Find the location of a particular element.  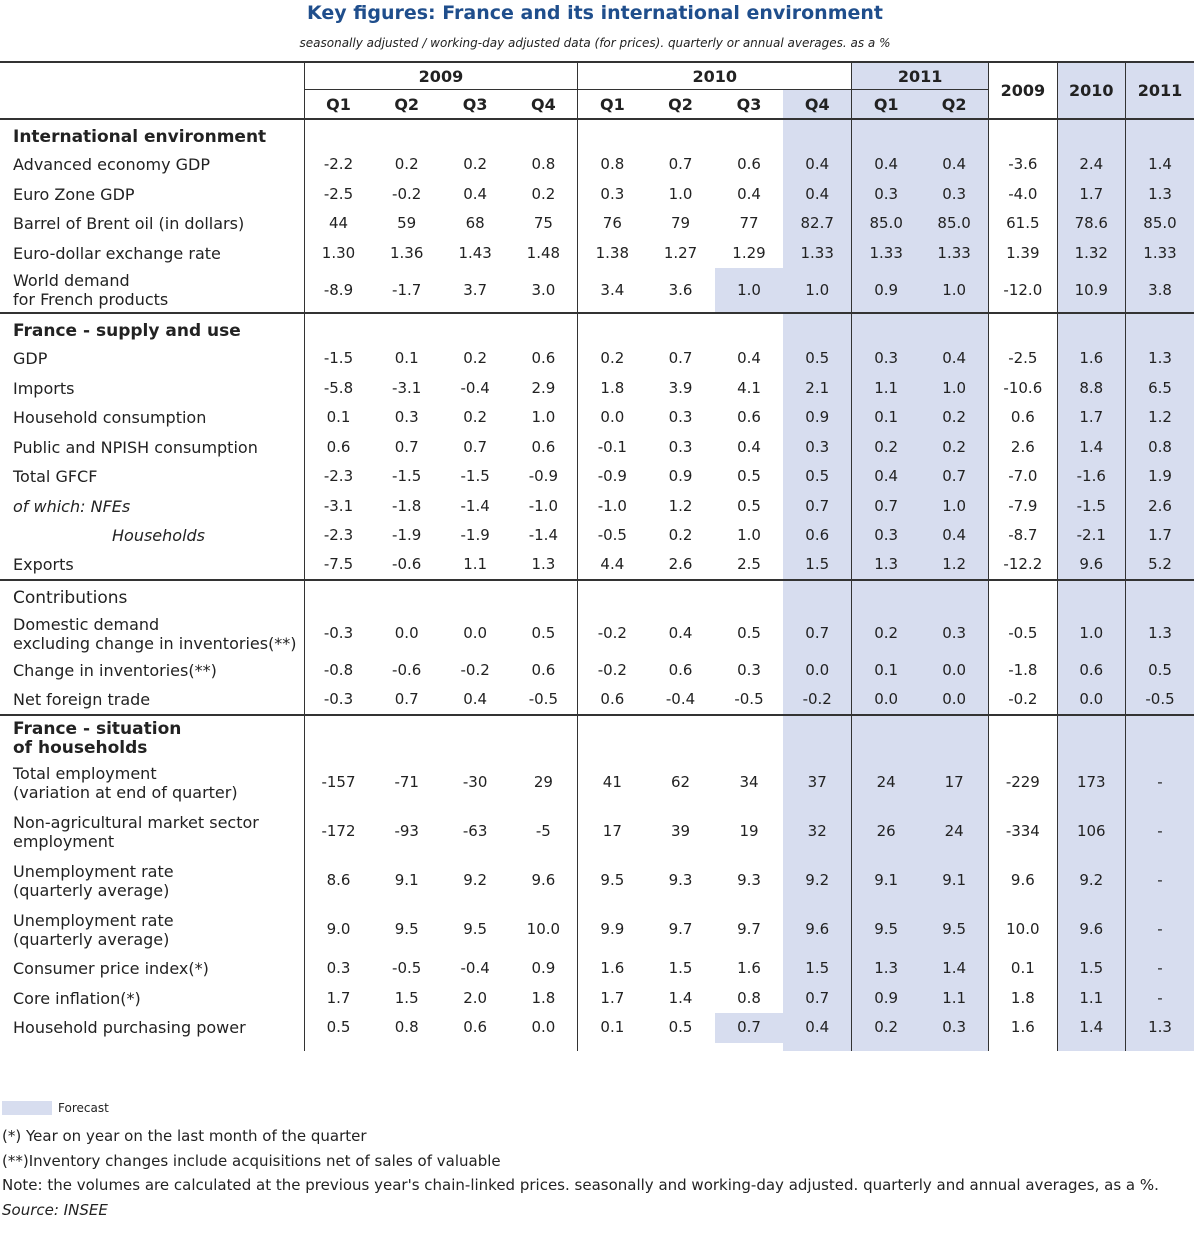

legend-label: Forecast is located at coordinates (83, 1107).